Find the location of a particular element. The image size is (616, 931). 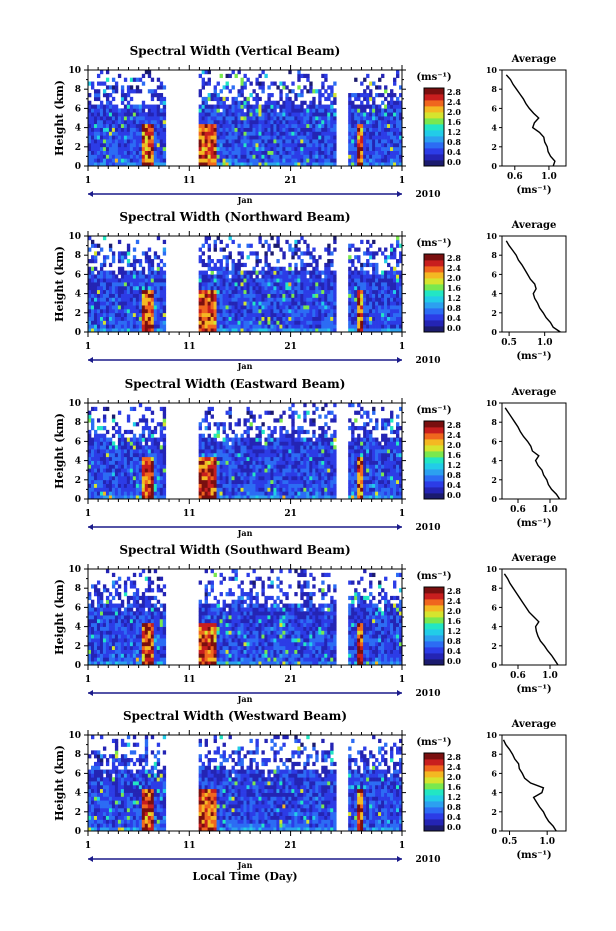

y-tick-label: 6 is located at coordinates (78, 109).